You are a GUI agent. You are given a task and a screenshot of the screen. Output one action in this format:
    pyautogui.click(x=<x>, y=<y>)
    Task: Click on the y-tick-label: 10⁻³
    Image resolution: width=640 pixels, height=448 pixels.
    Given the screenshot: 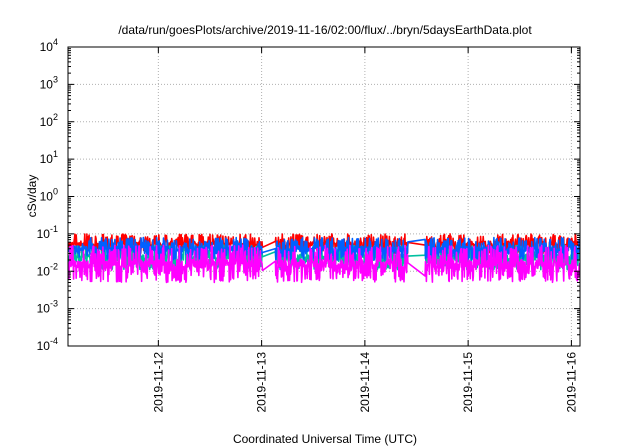 What is the action you would take?
    pyautogui.click(x=47, y=307)
    